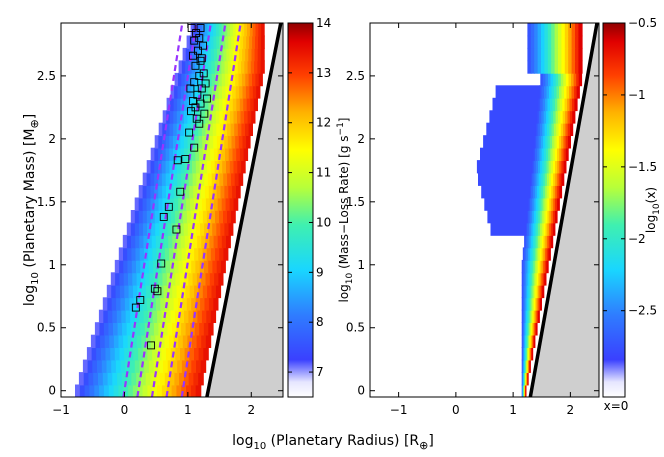 This screenshot has width=664, height=457. Describe the element at coordinates (511, 129) in the screenshot. I see `heat-cell-blue` at that location.